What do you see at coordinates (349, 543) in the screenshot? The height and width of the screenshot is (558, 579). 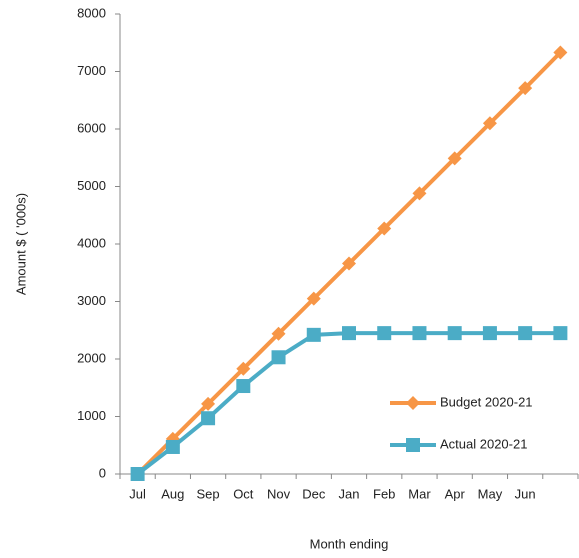 I see `x-axis-label: Month ending` at bounding box center [349, 543].